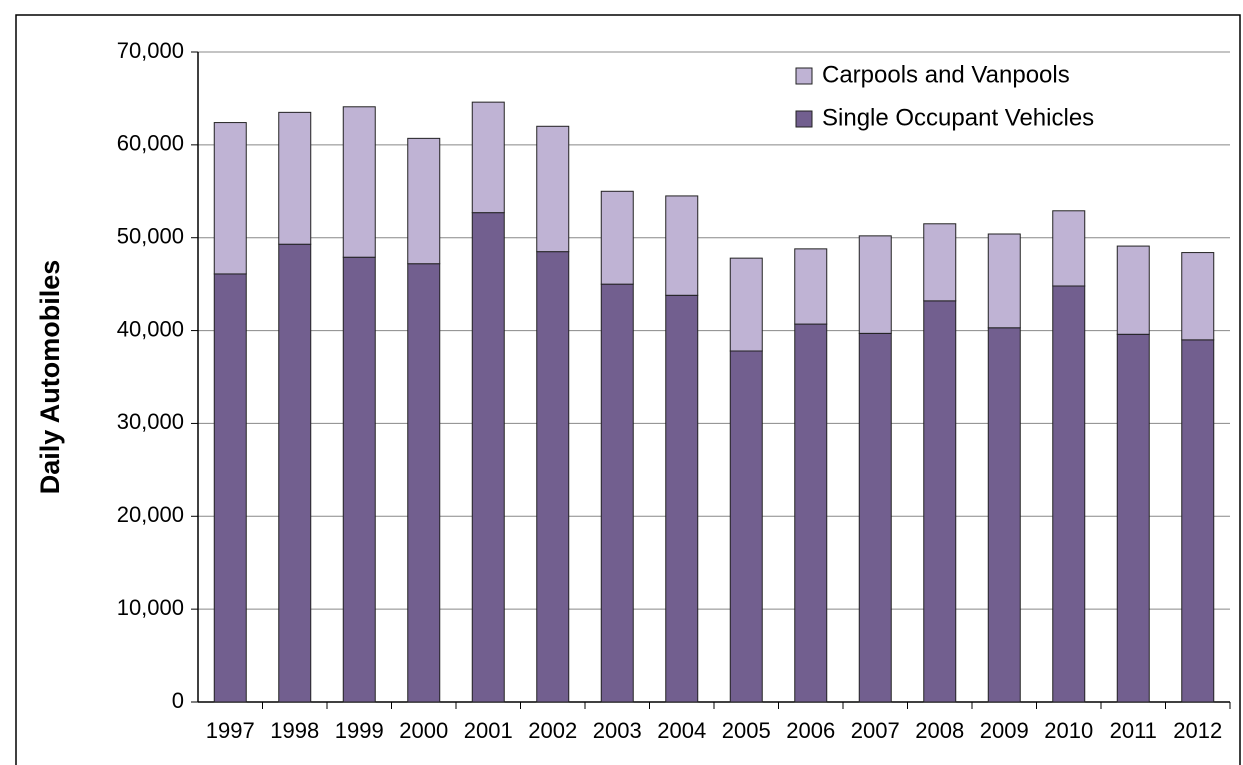  What do you see at coordinates (150, 607) in the screenshot?
I see `y-tick-label: 10,000` at bounding box center [150, 607].